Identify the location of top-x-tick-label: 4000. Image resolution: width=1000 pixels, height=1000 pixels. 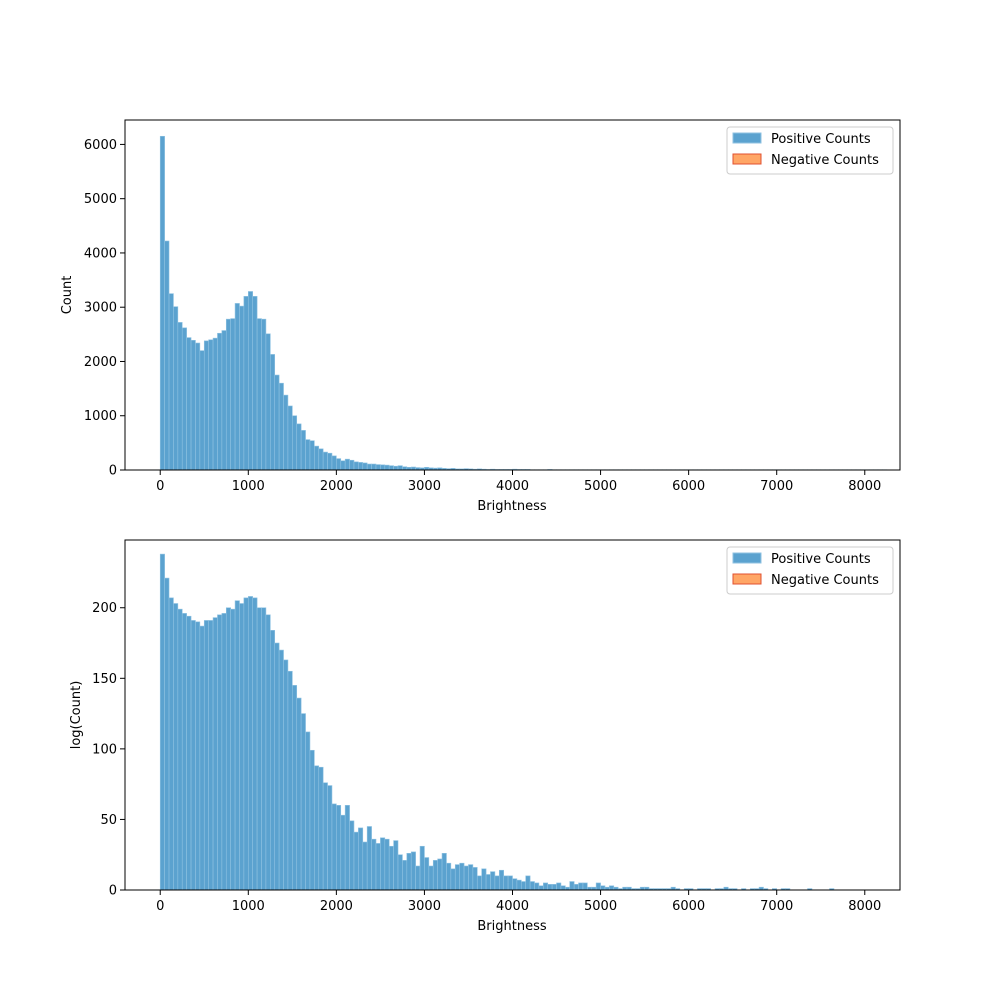
(512, 486).